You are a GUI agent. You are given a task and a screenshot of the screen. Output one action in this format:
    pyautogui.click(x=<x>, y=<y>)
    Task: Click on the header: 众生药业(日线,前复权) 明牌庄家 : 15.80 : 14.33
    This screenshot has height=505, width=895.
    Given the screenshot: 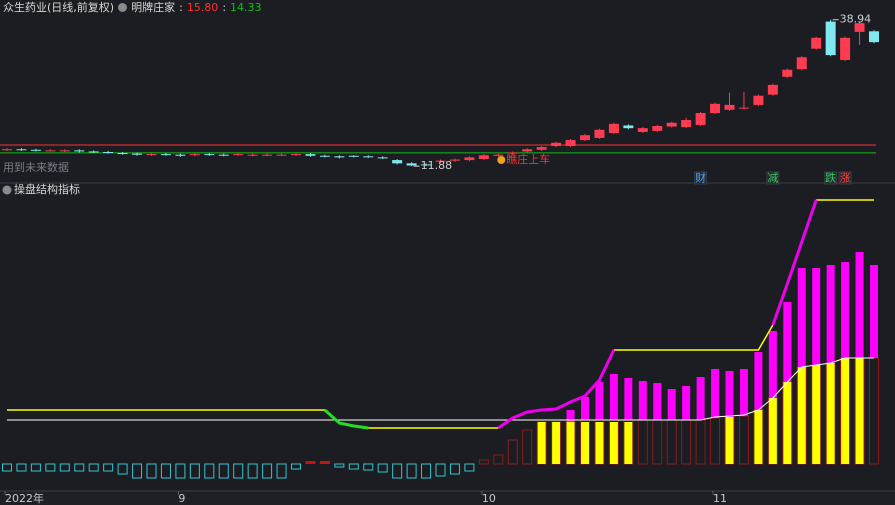 What is the action you would take?
    pyautogui.click(x=132, y=7)
    